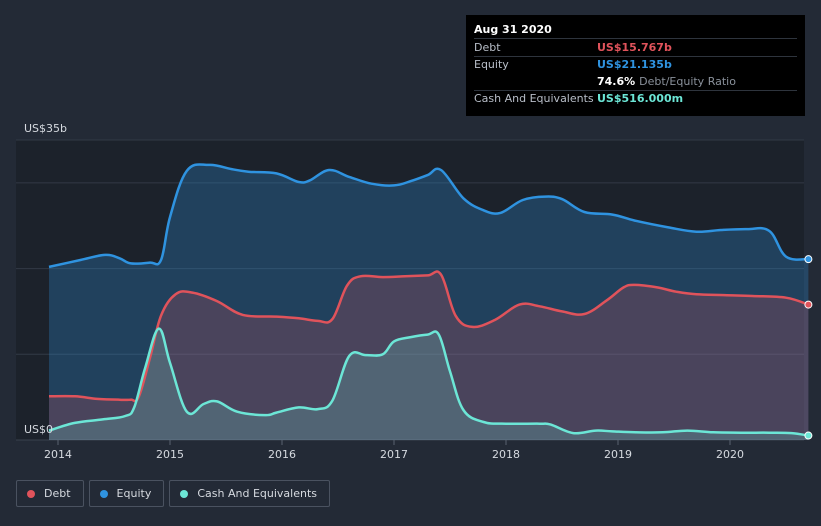 The image size is (821, 526). Describe the element at coordinates (808, 304) in the screenshot. I see `debt-end-point` at that location.